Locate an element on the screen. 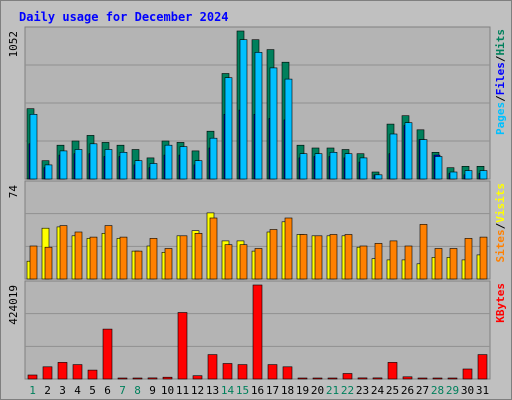  legend-item: Hits is located at coordinates (500, 42).